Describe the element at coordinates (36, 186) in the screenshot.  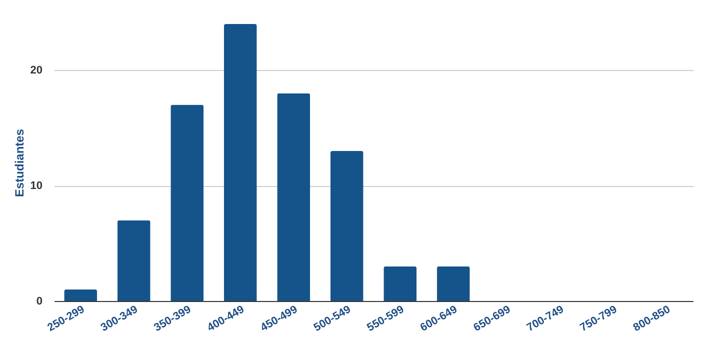
I see `y-tick-label: 10` at that location.